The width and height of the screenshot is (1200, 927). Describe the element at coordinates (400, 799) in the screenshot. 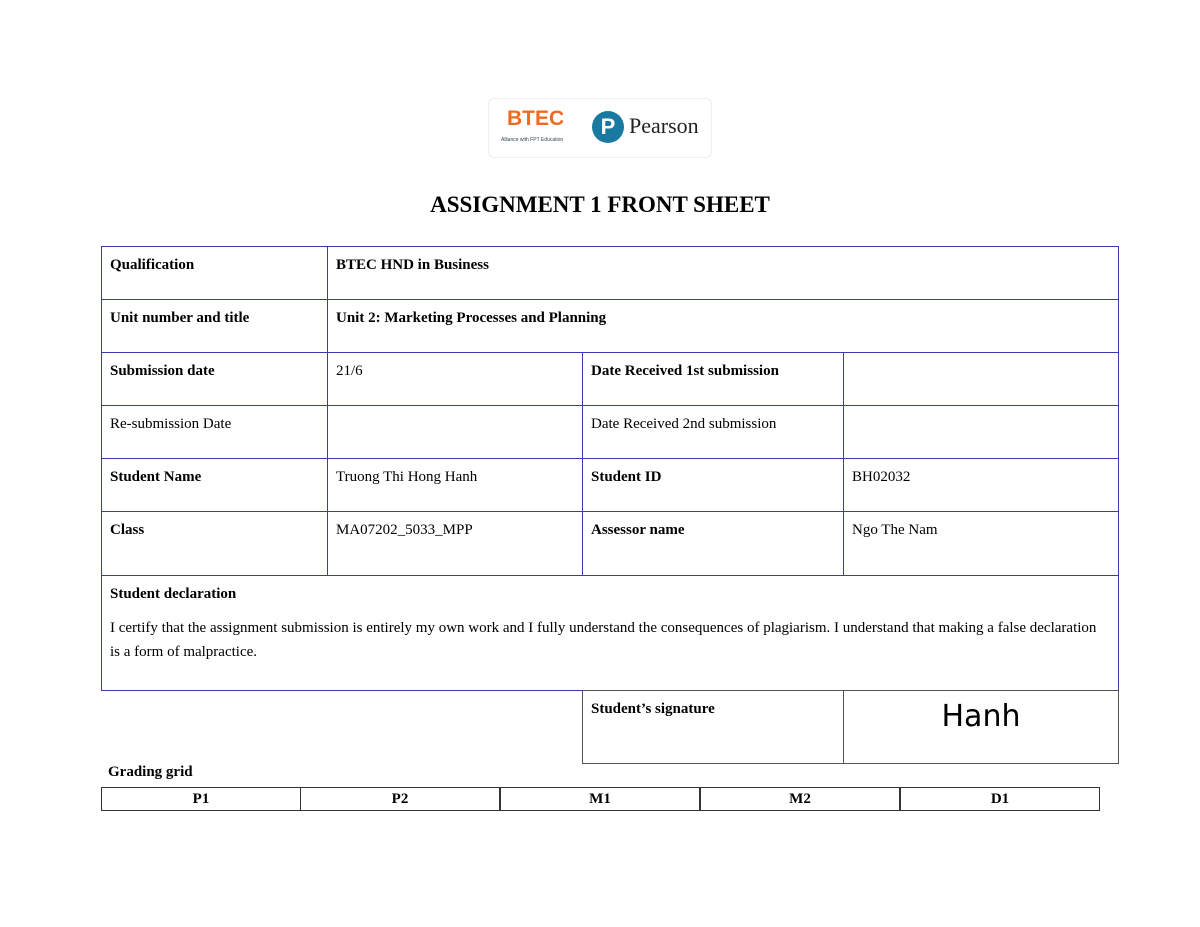

I see `grading-cell-p2: P2` at that location.